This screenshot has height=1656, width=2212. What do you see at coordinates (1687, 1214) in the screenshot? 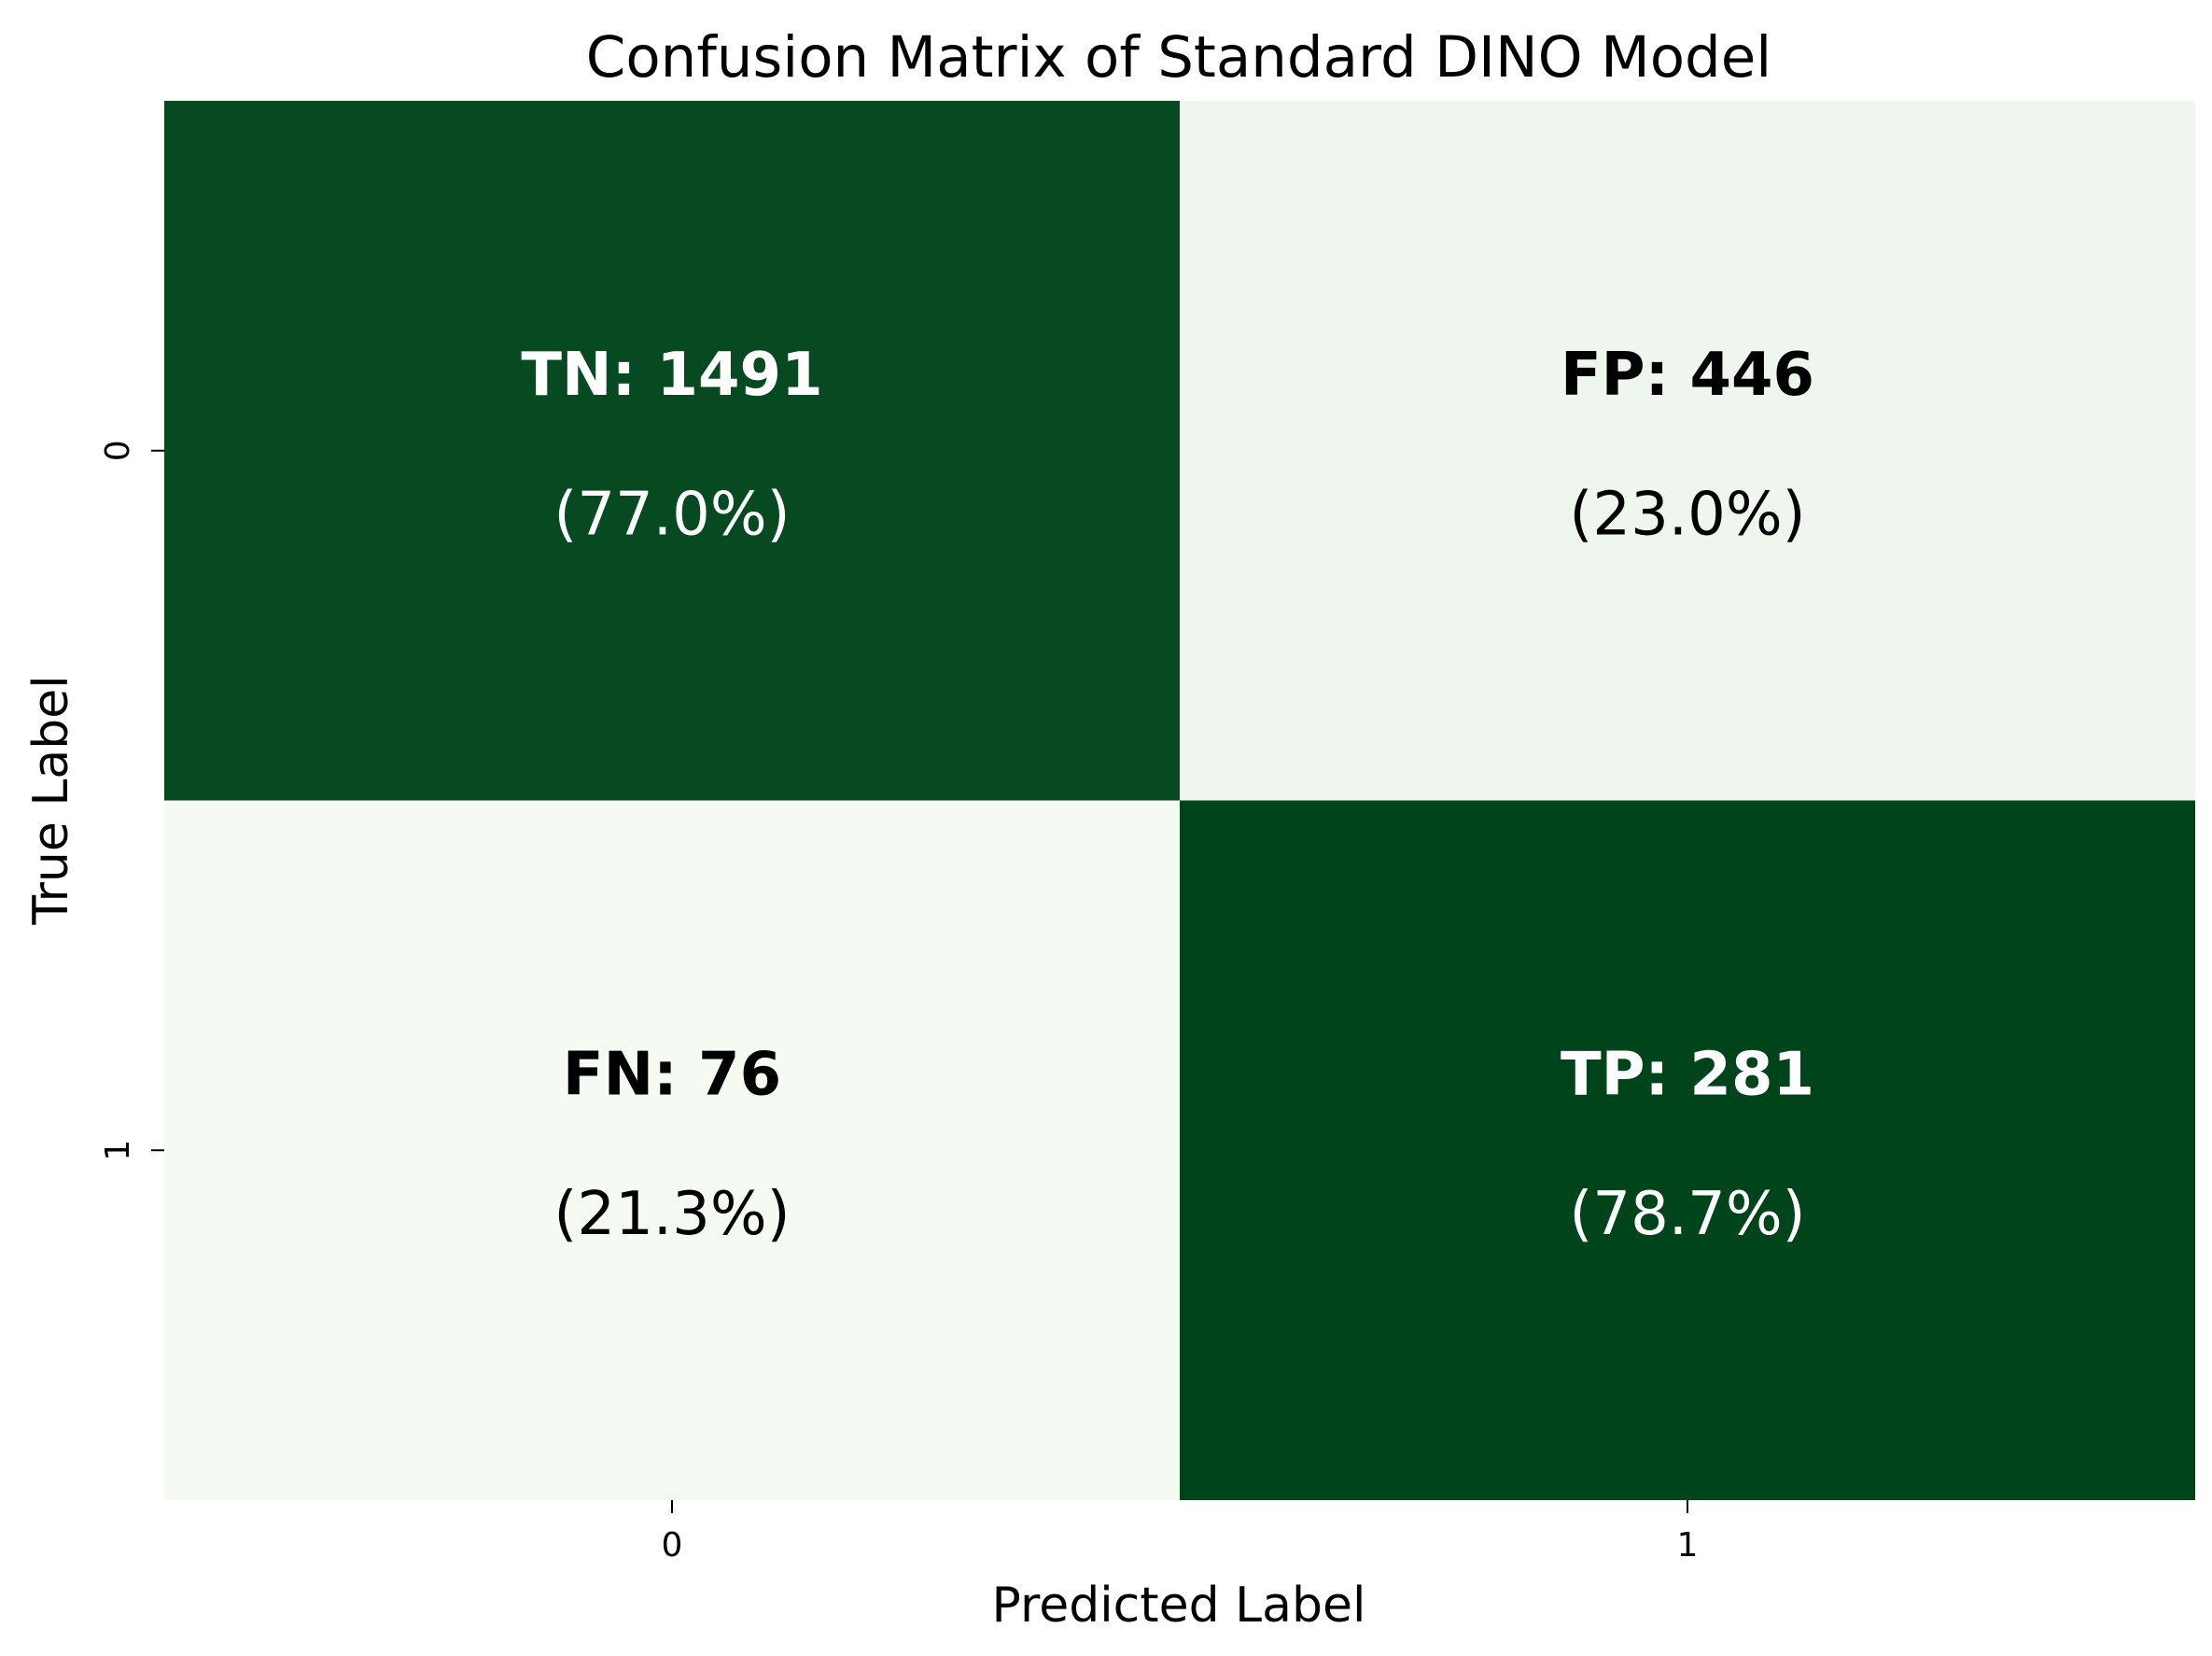
I see `cell-percent-label-r1-c1: (78.7%)` at bounding box center [1687, 1214].